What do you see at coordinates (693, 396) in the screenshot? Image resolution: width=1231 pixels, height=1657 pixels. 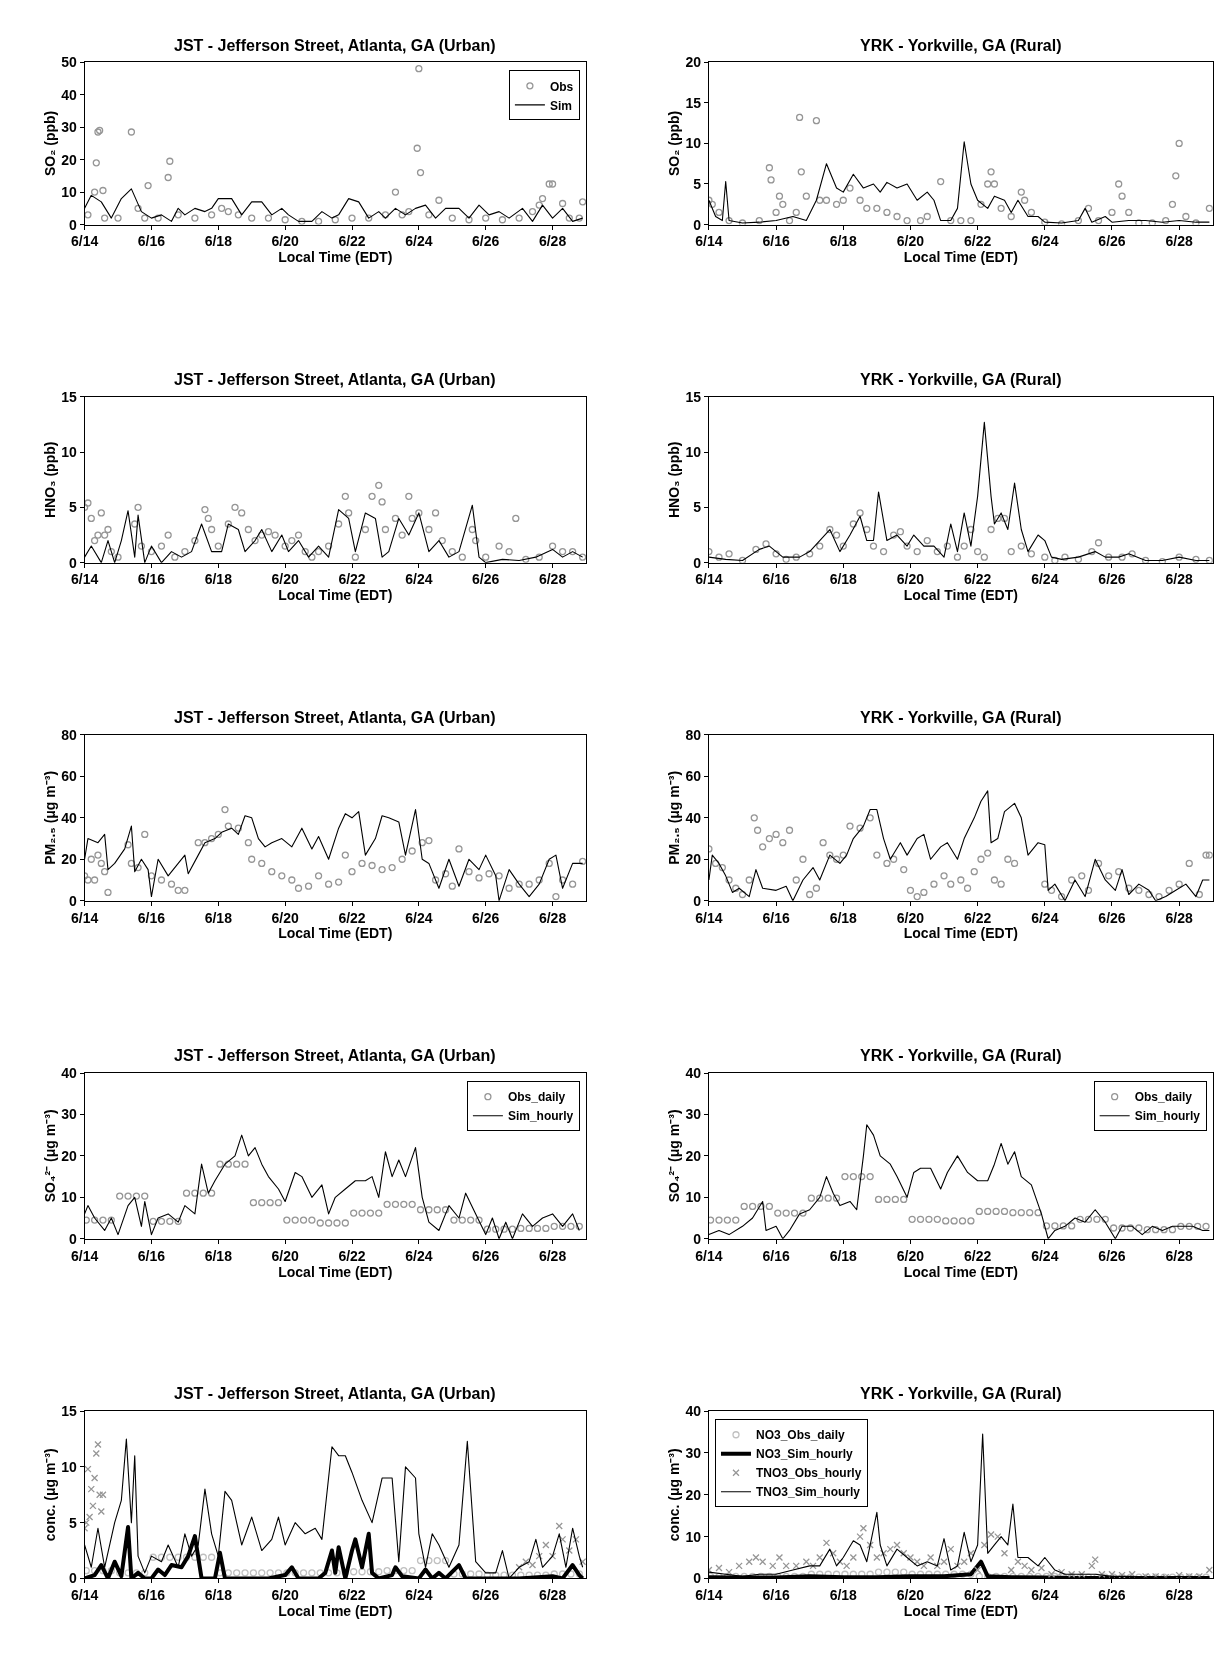 I see `y-tick-label: 15` at bounding box center [693, 396].